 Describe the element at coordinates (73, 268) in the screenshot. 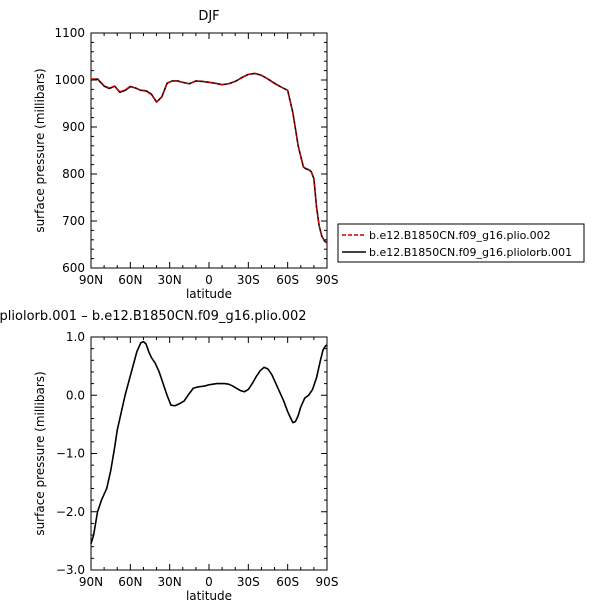

I see `y-tick-label: 600` at that location.